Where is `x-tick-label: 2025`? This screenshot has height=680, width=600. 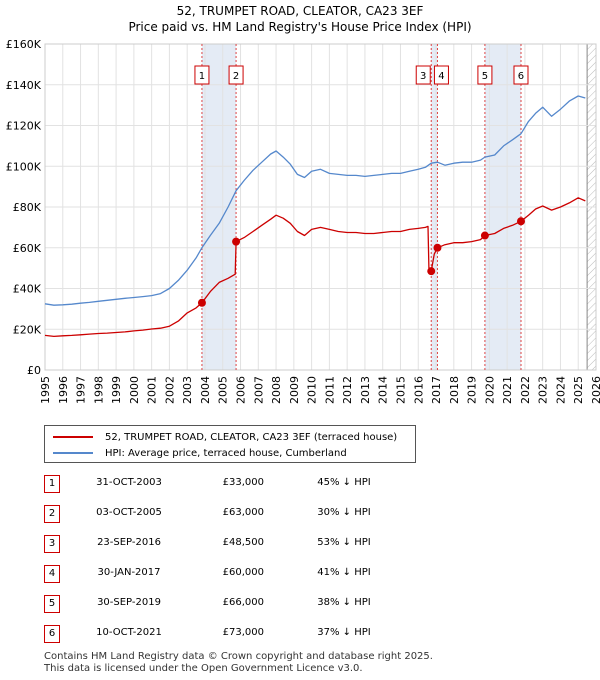 x-tick-label: 2025 is located at coordinates (578, 390).